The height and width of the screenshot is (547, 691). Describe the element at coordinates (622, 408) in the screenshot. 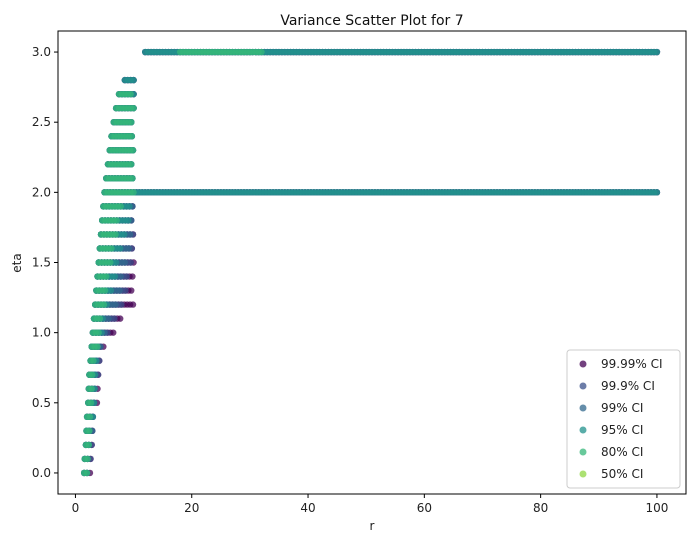

I see `legend-label: 99% CI` at that location.